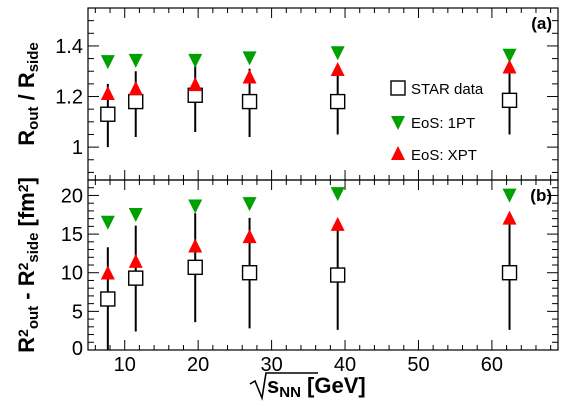  Describe the element at coordinates (77, 349) in the screenshot. I see `y-tick-label: 0` at that location.